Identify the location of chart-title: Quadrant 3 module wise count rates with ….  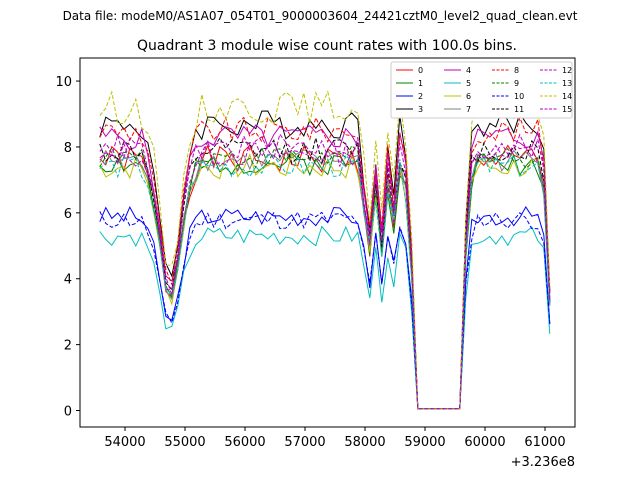
(327, 46).